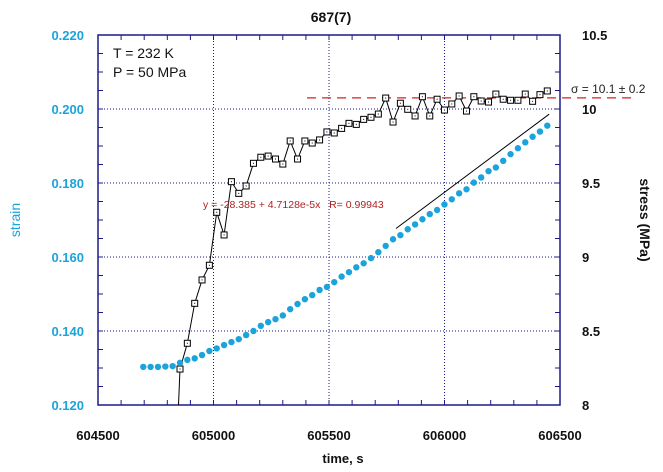 The width and height of the screenshot is (663, 472). What do you see at coordinates (213, 435) in the screenshot?
I see `x-tick-label: 605000` at bounding box center [213, 435].